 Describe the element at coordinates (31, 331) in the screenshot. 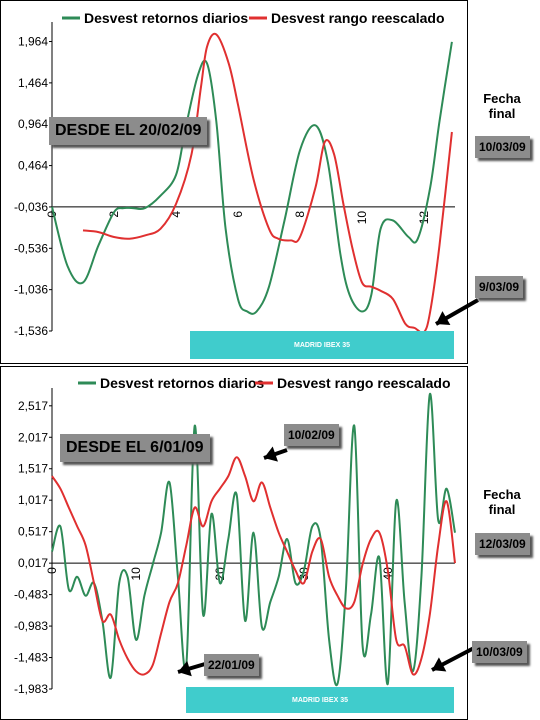

I see `chart-top-y-tick-label: -1,536` at that location.